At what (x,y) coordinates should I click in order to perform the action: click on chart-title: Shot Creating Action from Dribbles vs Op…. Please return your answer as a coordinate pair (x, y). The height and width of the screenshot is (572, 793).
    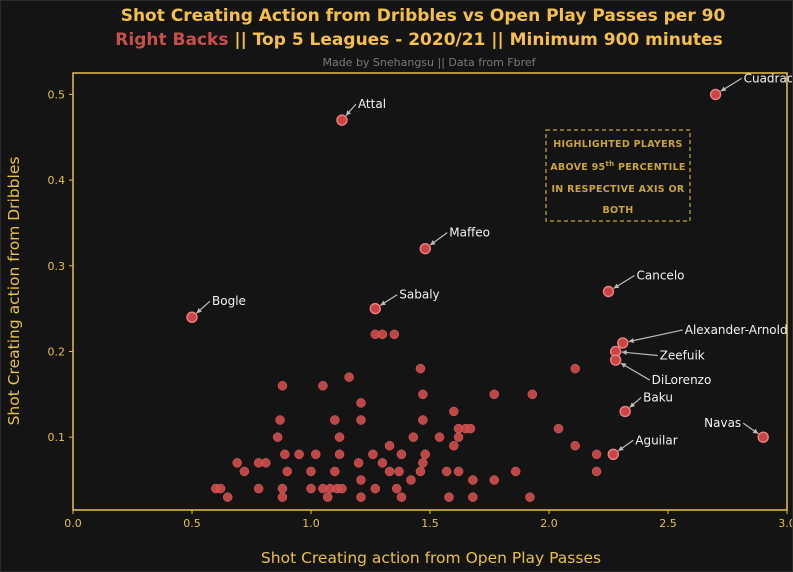
    Looking at the image, I should click on (423, 16).